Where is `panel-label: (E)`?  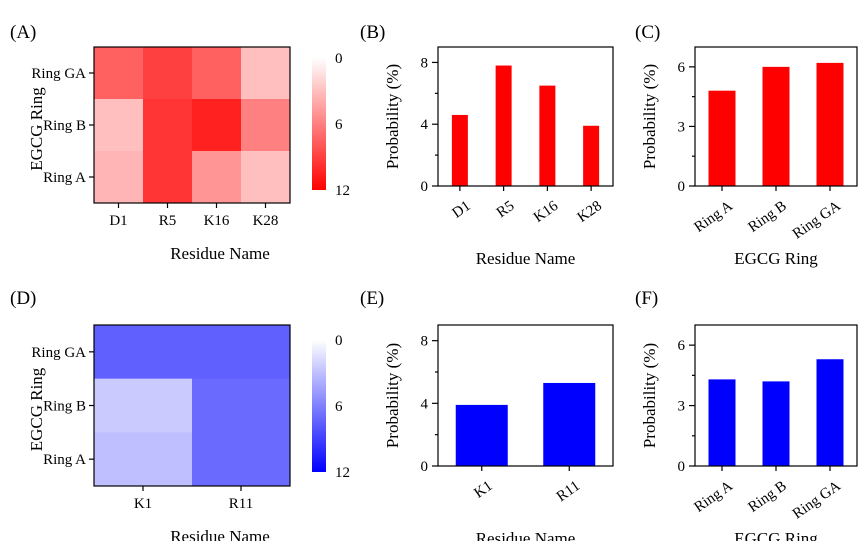 panel-label: (E) is located at coordinates (372, 298).